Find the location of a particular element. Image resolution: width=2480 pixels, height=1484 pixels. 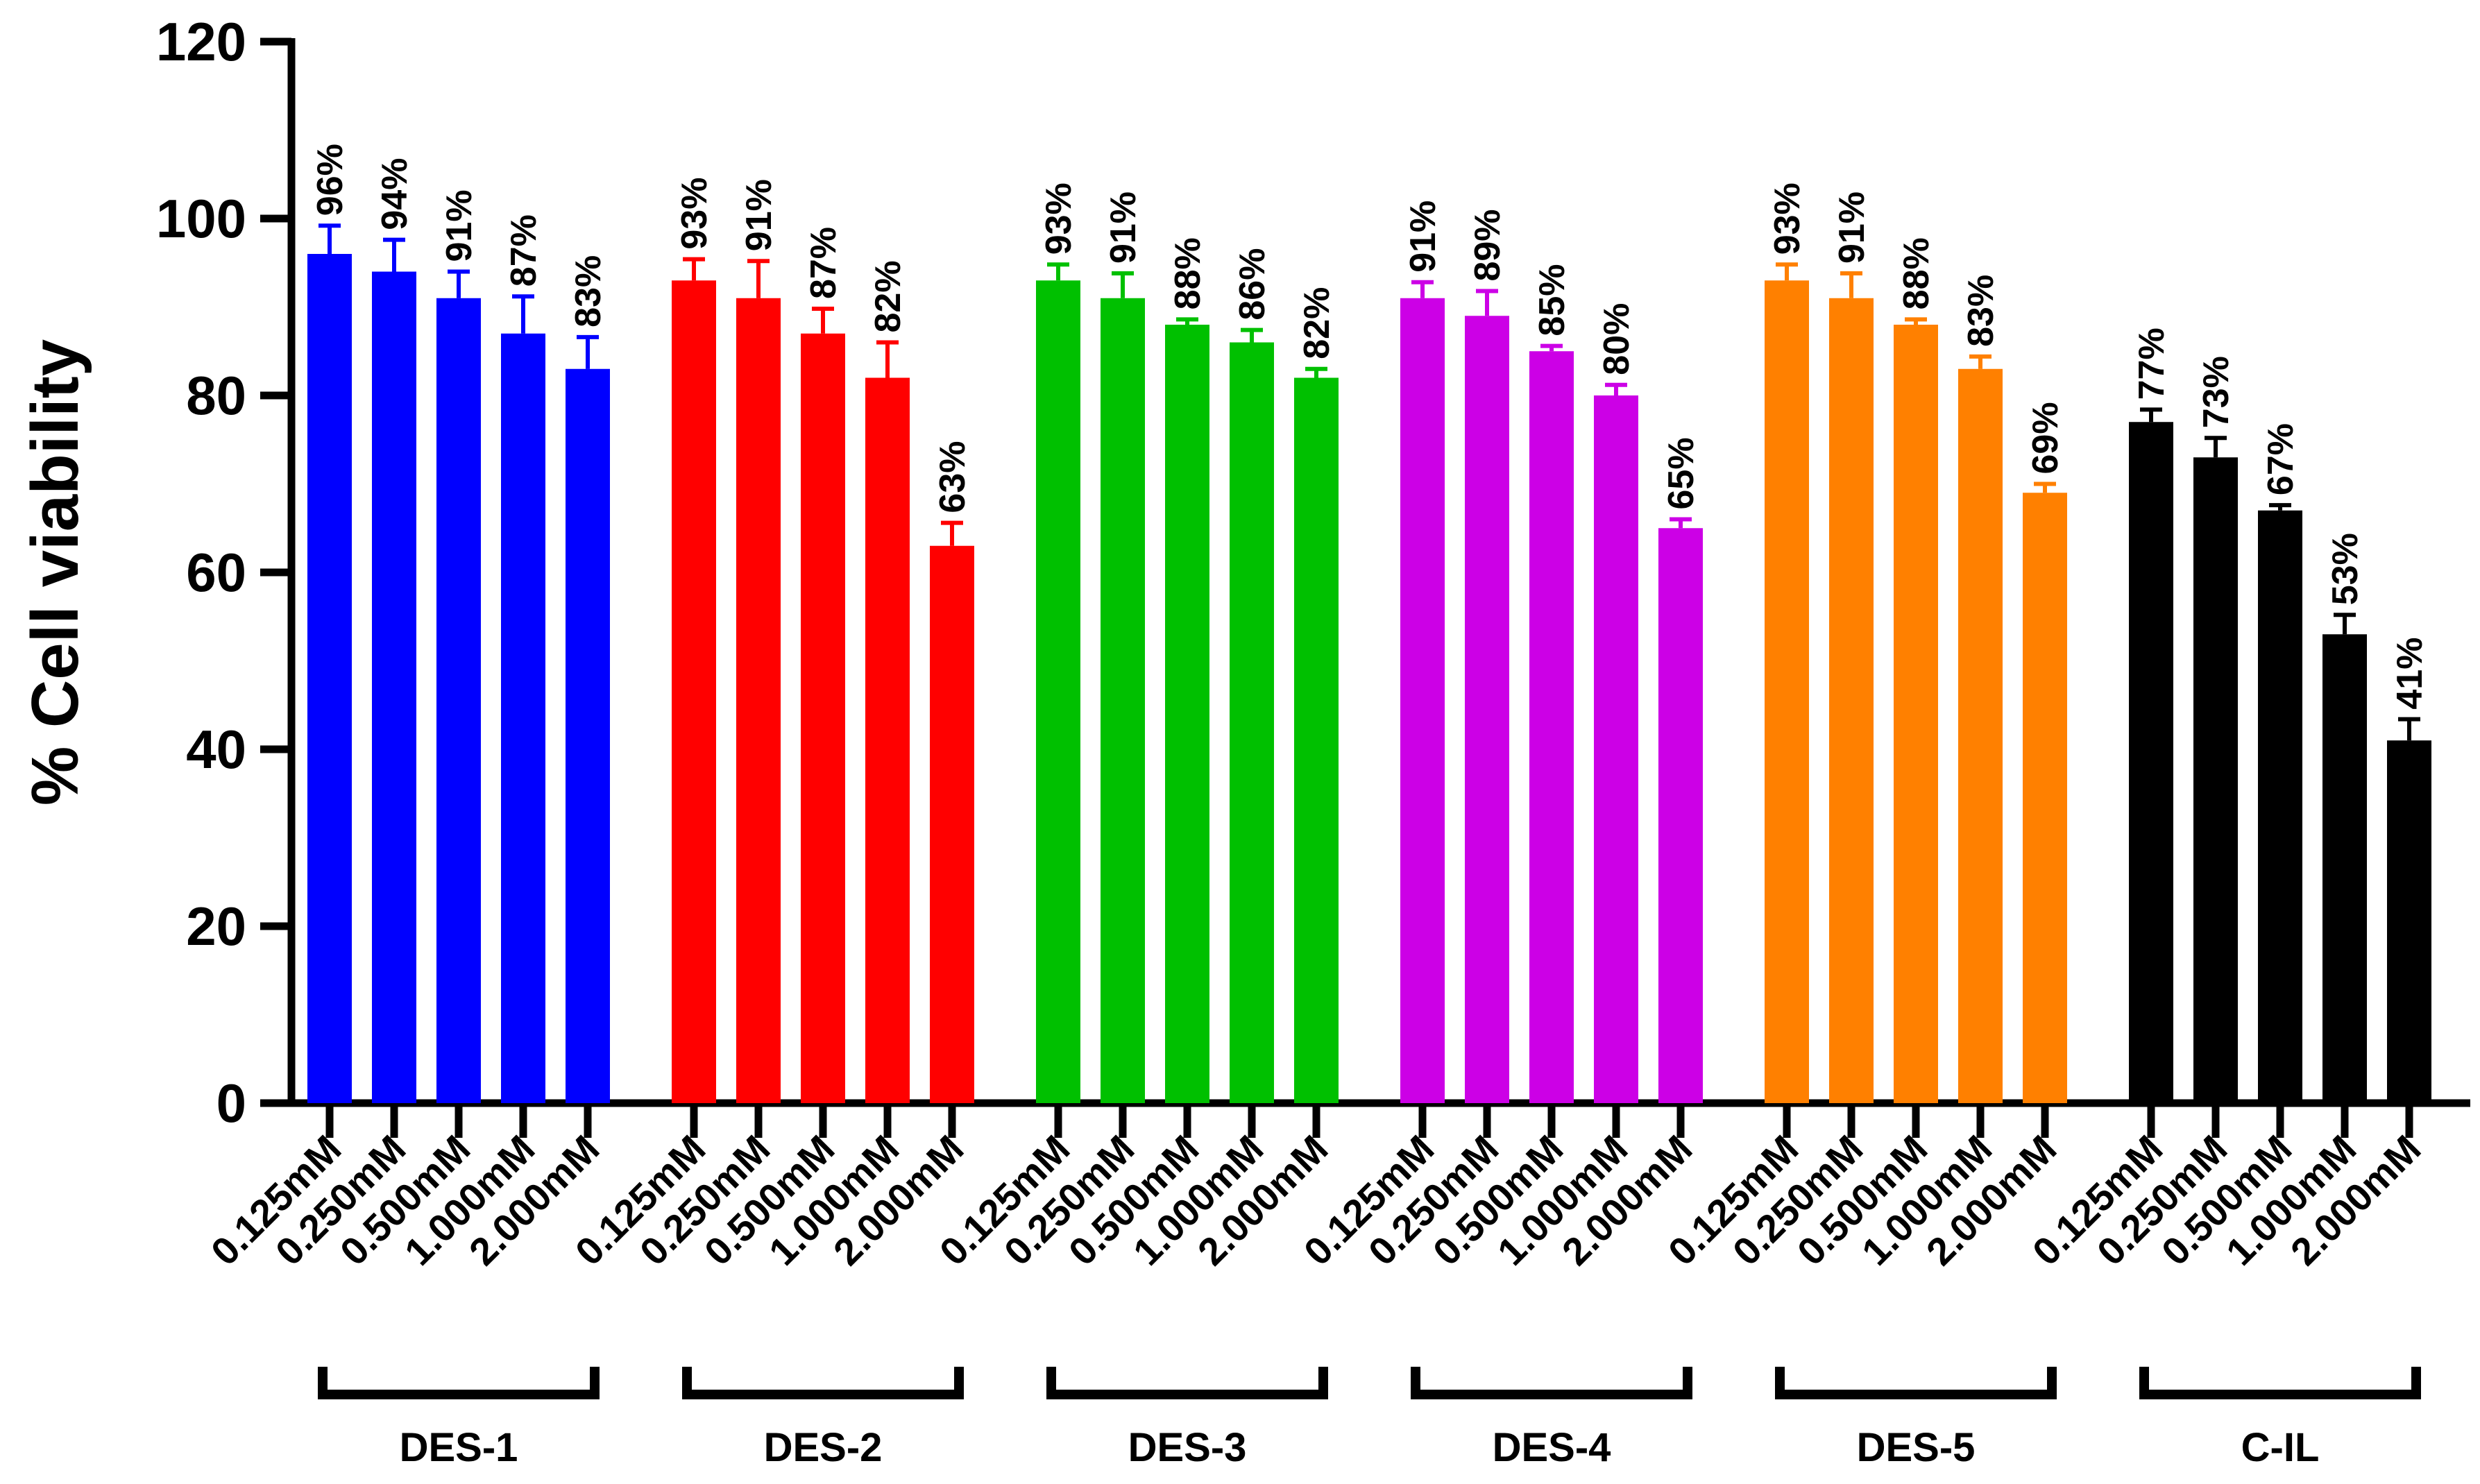

y-tick-label: 20 is located at coordinates (216, 927).